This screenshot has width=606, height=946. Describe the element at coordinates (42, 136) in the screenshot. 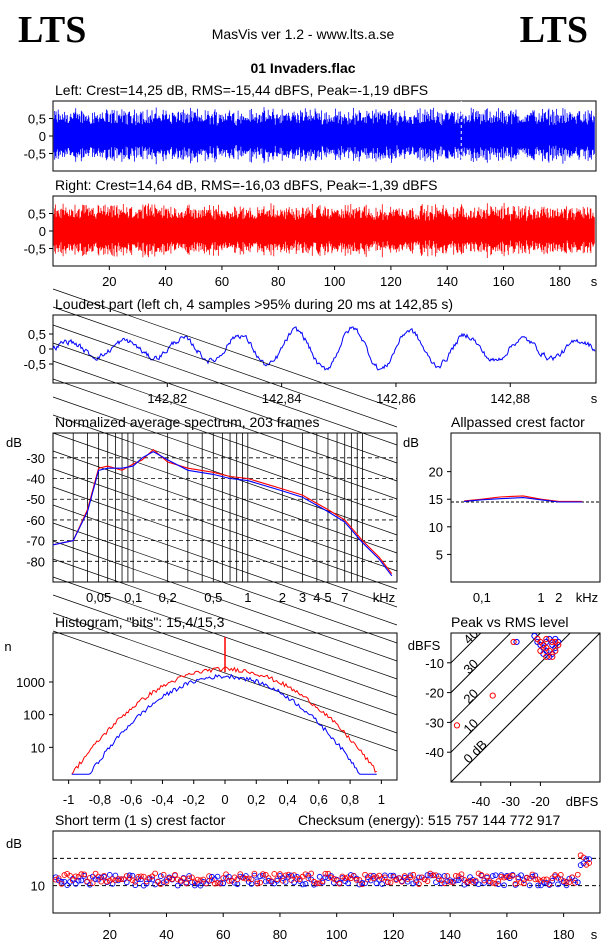

I see `left_waveform-ytick-label: 0` at that location.